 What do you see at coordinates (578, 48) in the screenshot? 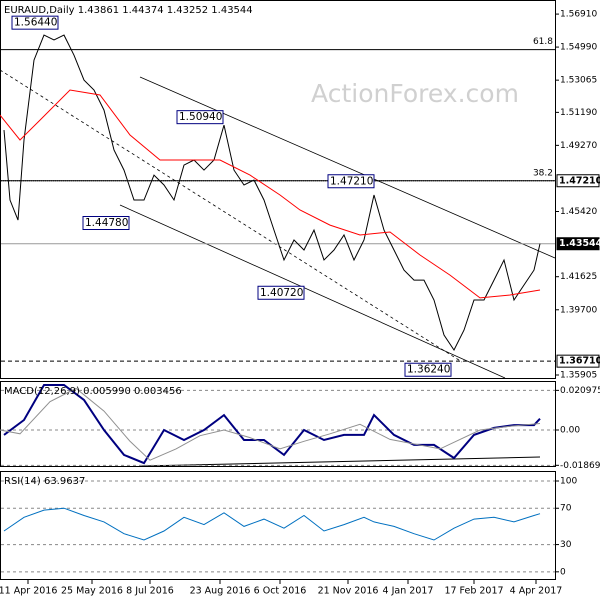
I see `y-tick-label: 1.54990` at bounding box center [578, 48].